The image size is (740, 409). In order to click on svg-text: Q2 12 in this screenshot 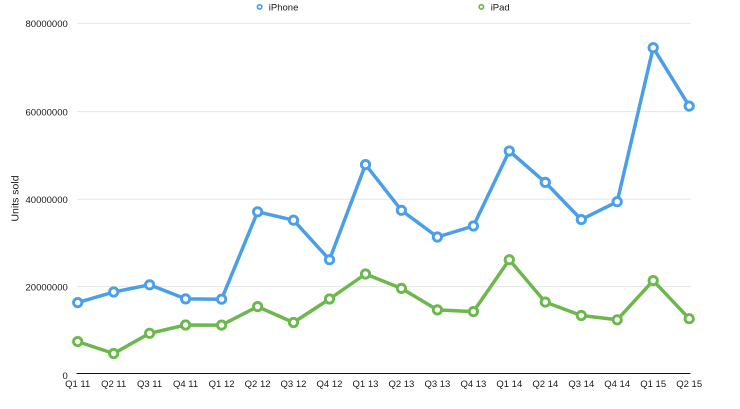, I will do `click(258, 384)`.